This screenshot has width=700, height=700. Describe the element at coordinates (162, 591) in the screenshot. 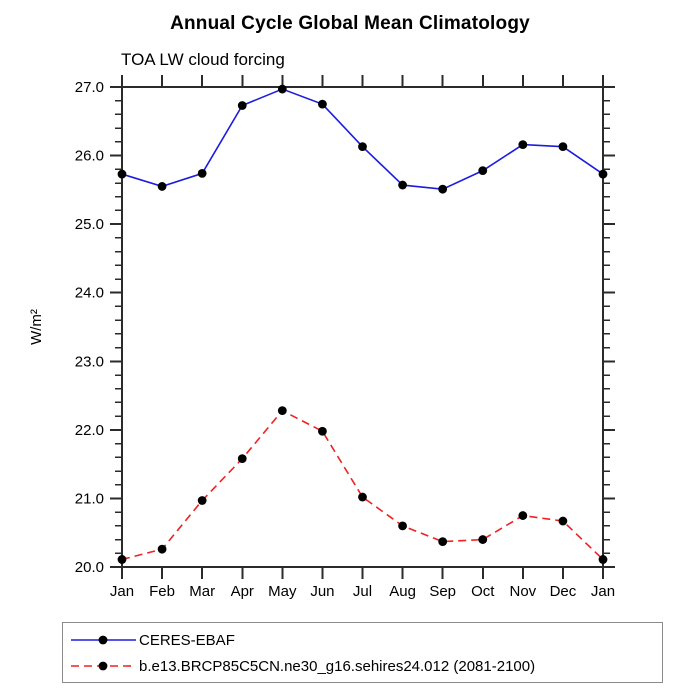

I see `x-axis-tick-label: Feb` at that location.